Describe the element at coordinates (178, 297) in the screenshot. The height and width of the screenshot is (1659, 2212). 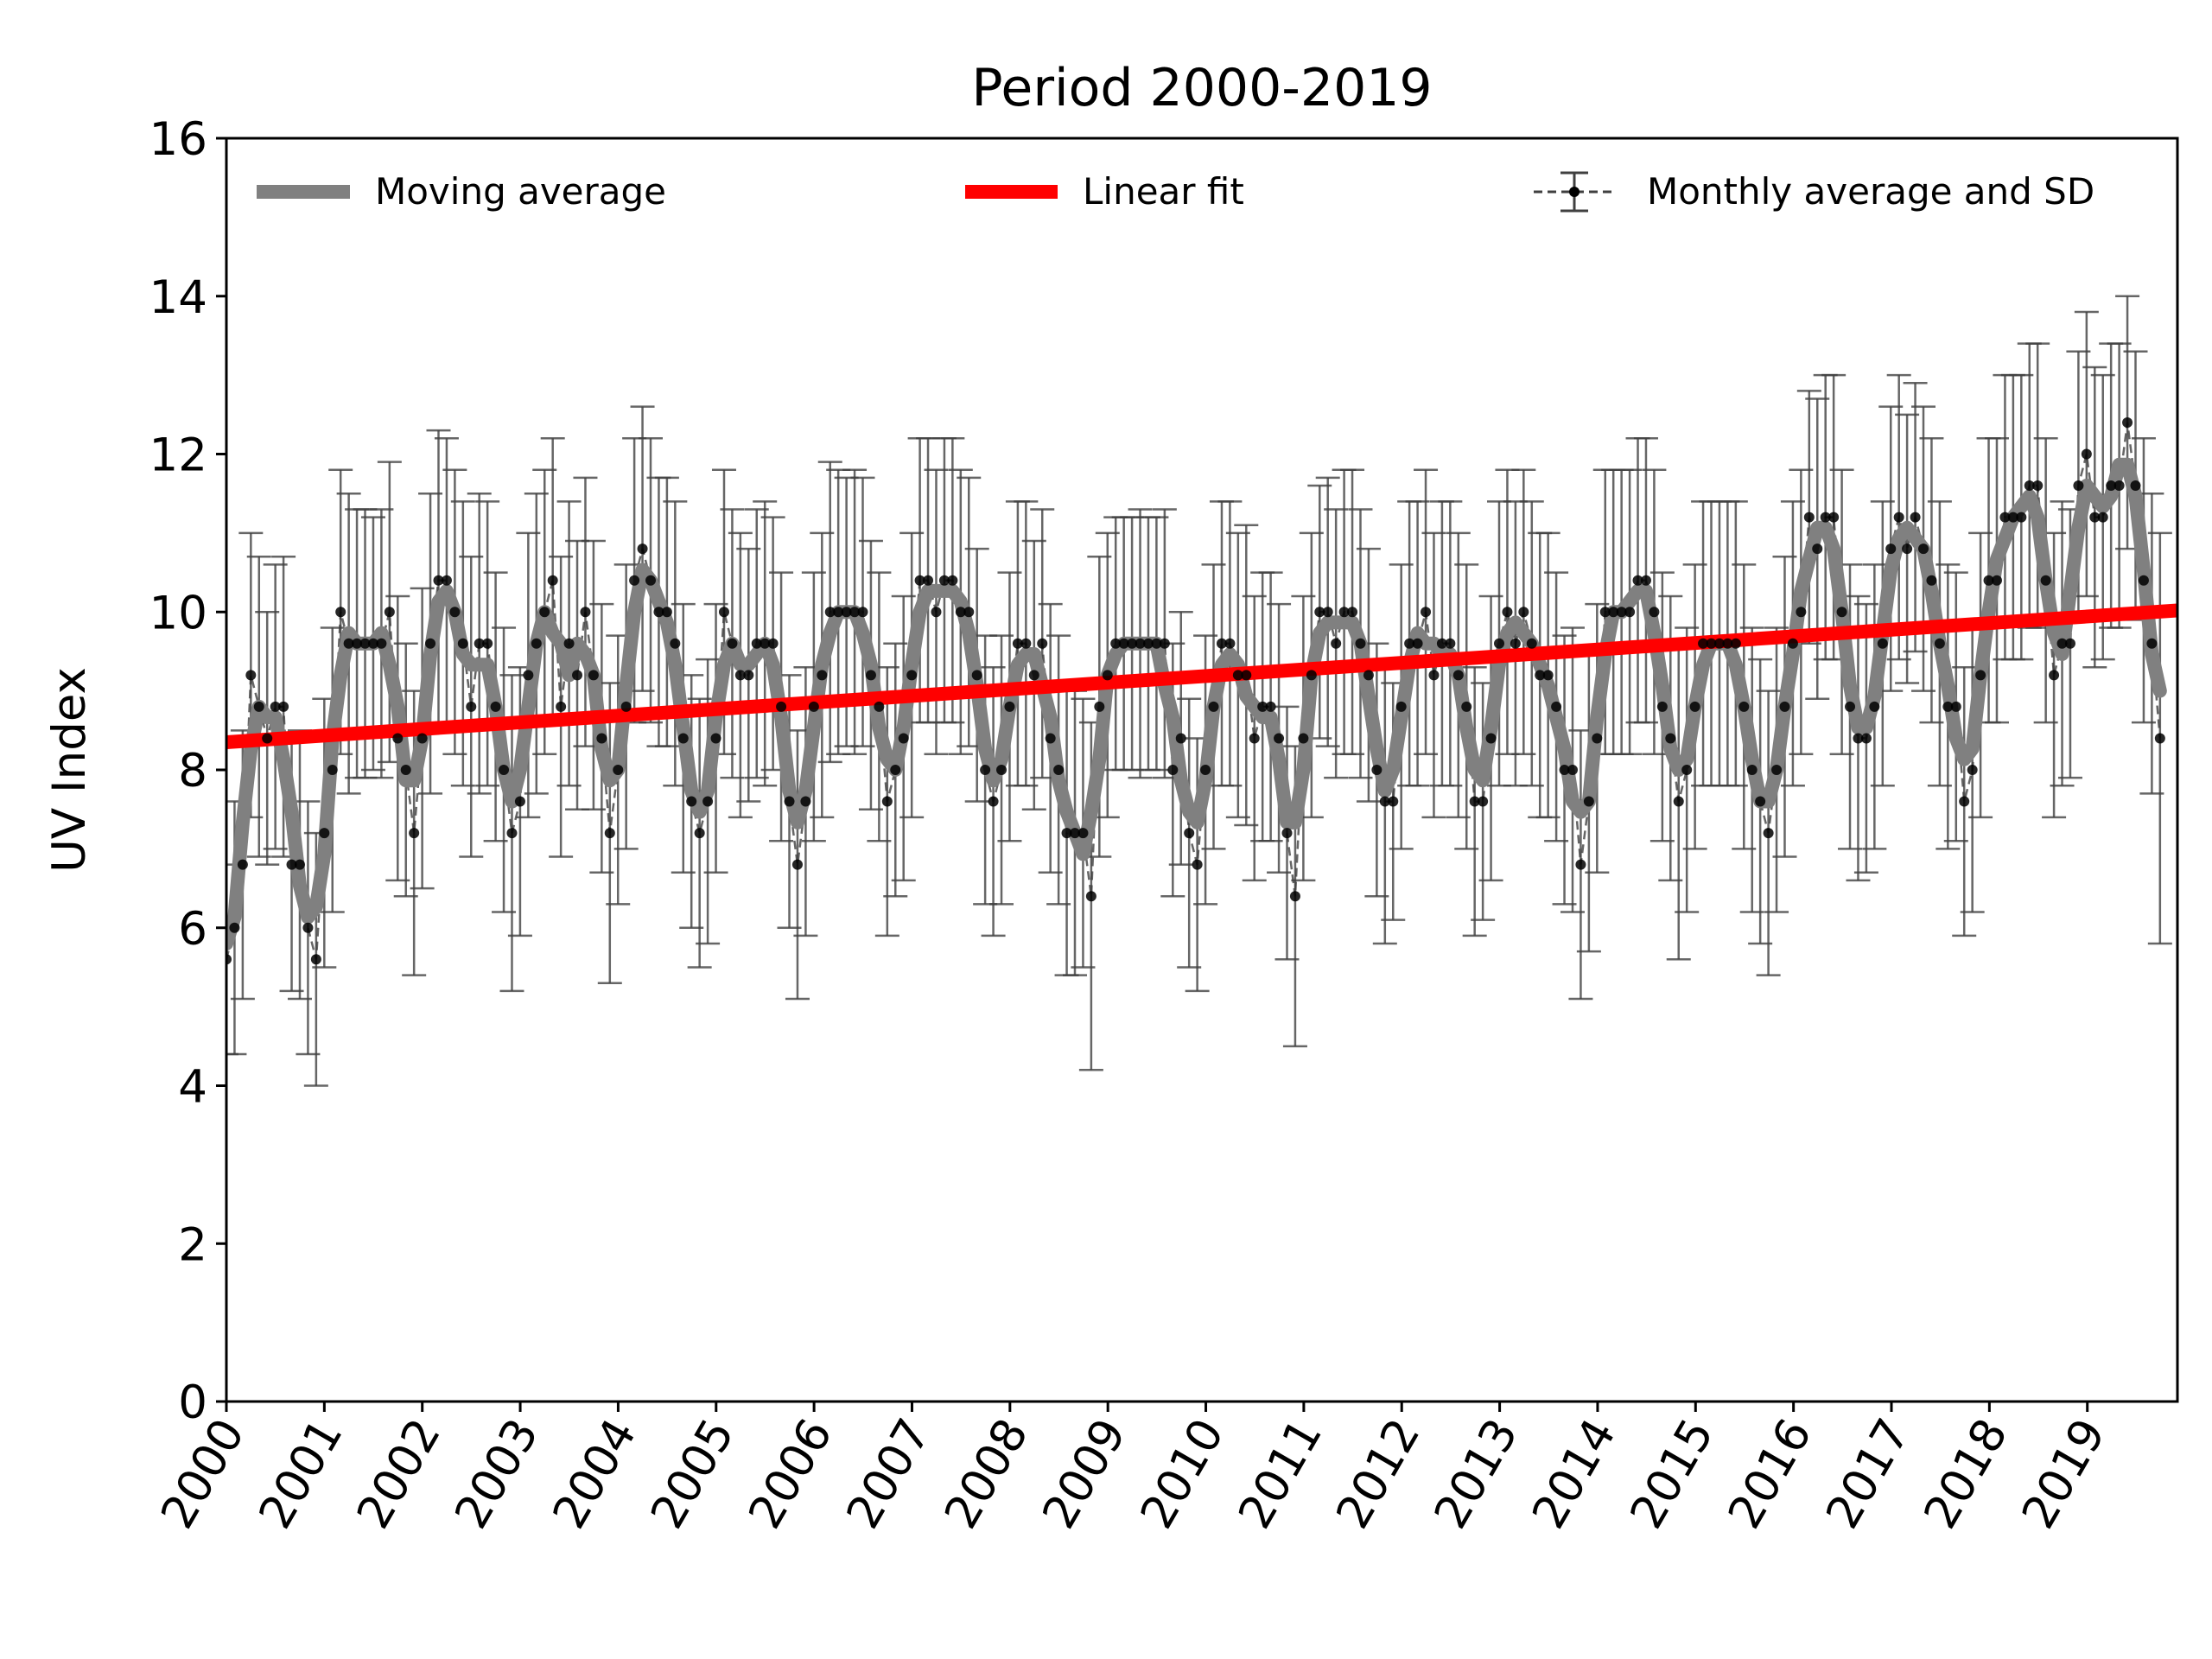
I see `y-tick-label: 14` at that location.